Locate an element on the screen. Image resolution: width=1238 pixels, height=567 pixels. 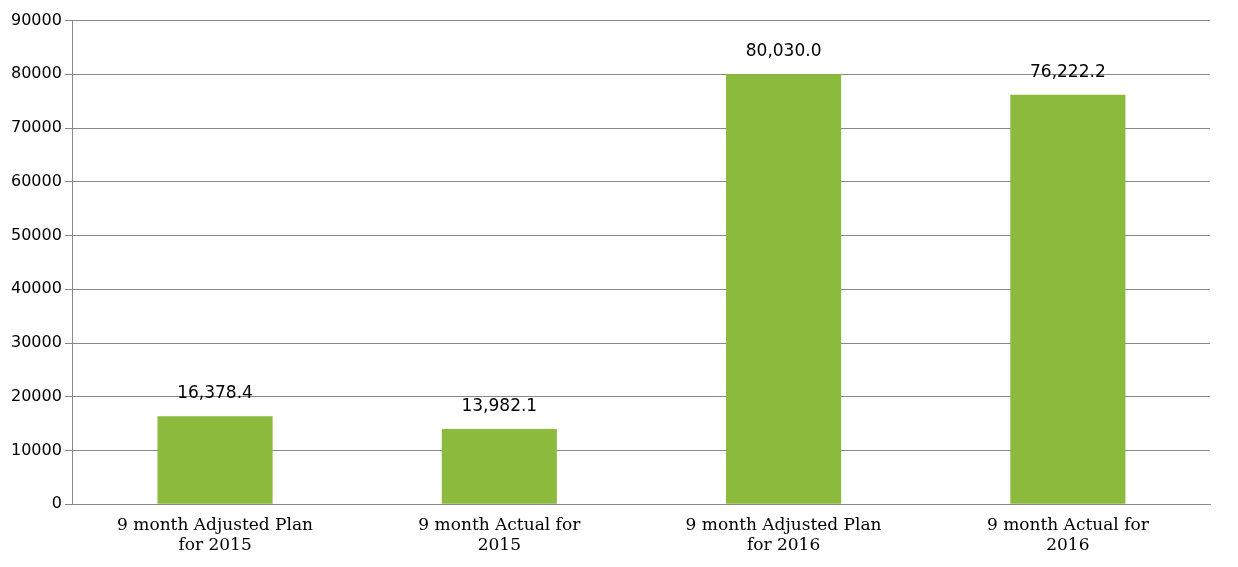
data-label: 76,222.2 is located at coordinates (1068, 70).